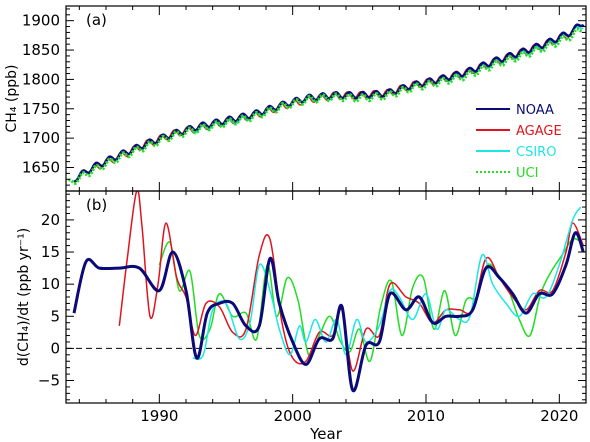 The height and width of the screenshot is (442, 590). What do you see at coordinates (326, 433) in the screenshot?
I see `x-axis-label: Year` at bounding box center [326, 433].